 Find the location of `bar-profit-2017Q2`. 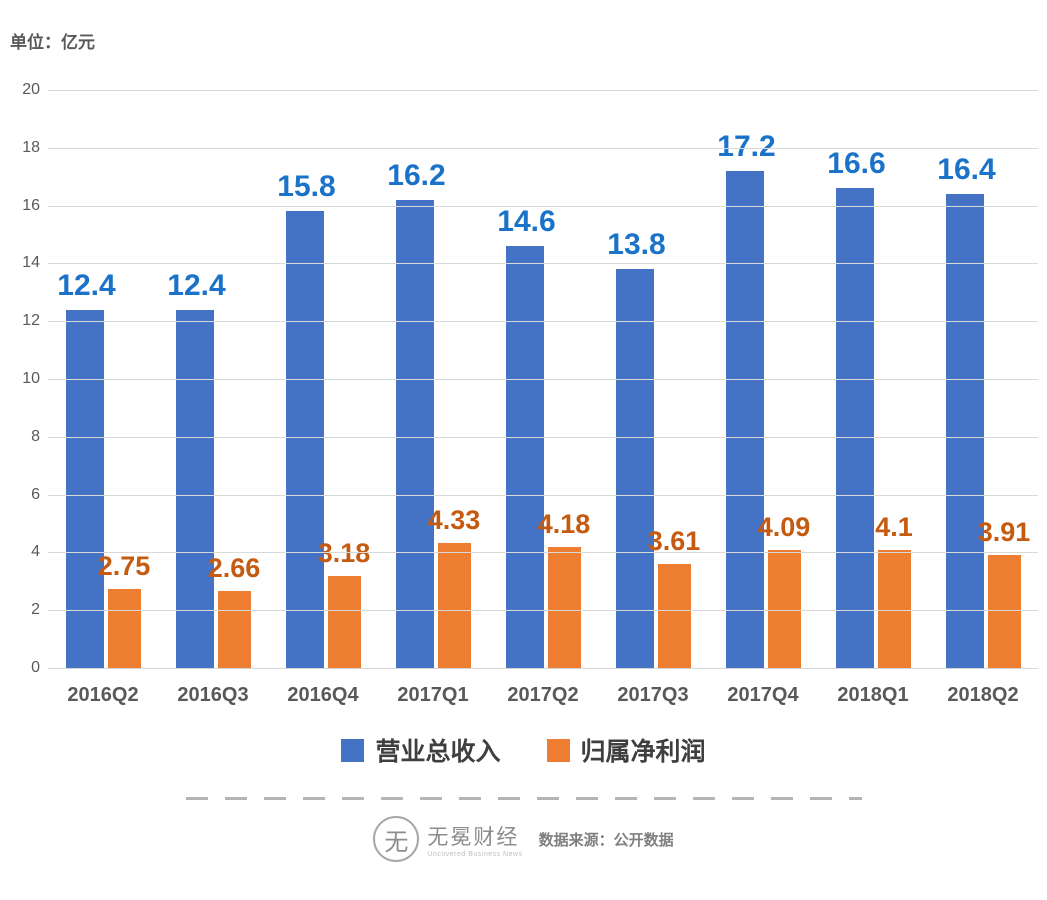

bar-profit-2017Q2 is located at coordinates (564, 607).